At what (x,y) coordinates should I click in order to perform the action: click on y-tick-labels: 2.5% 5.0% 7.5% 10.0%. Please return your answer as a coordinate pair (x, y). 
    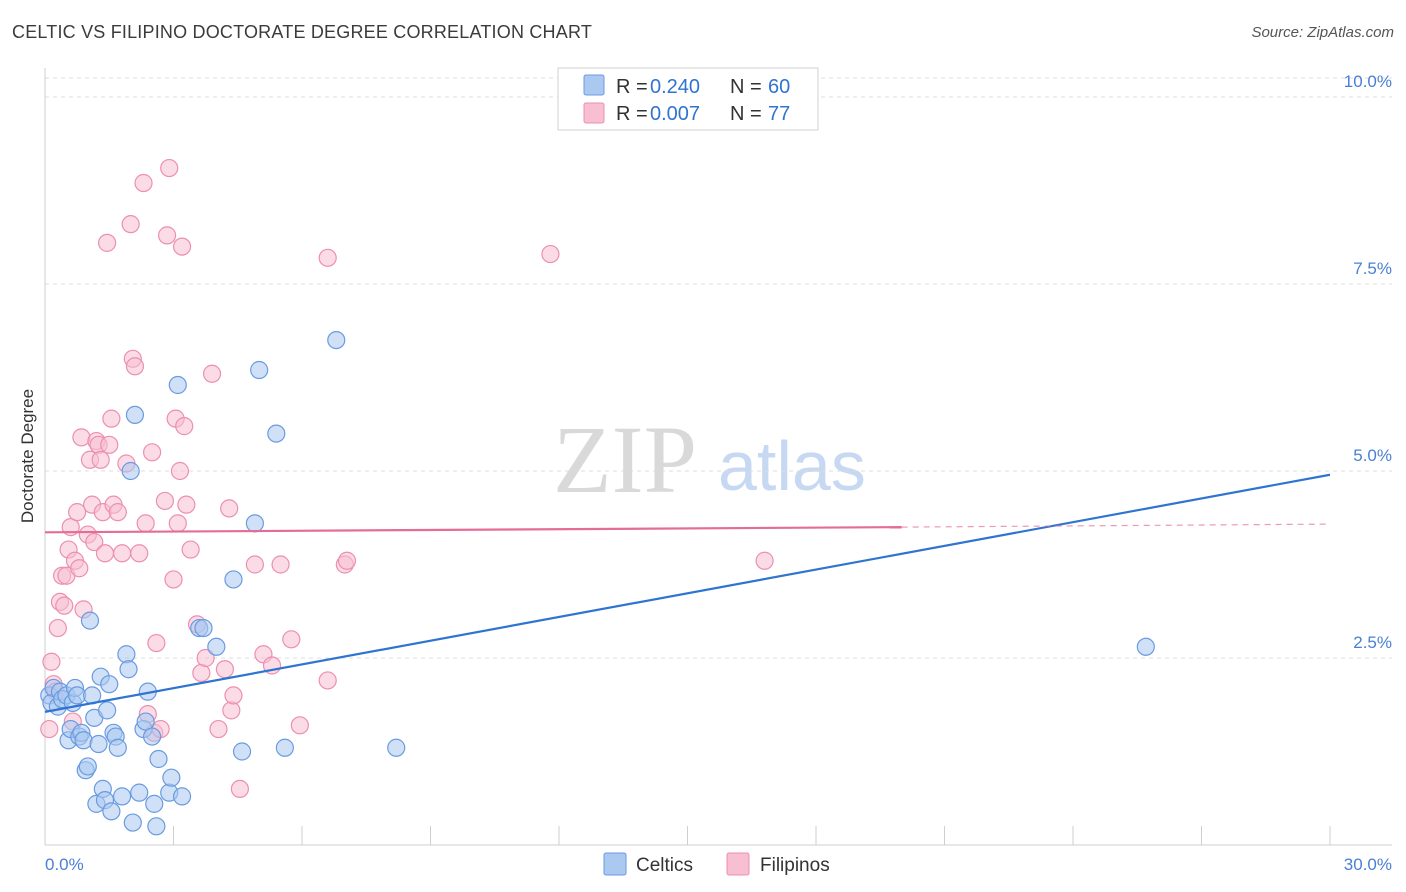
    Looking at the image, I should click on (1368, 362).